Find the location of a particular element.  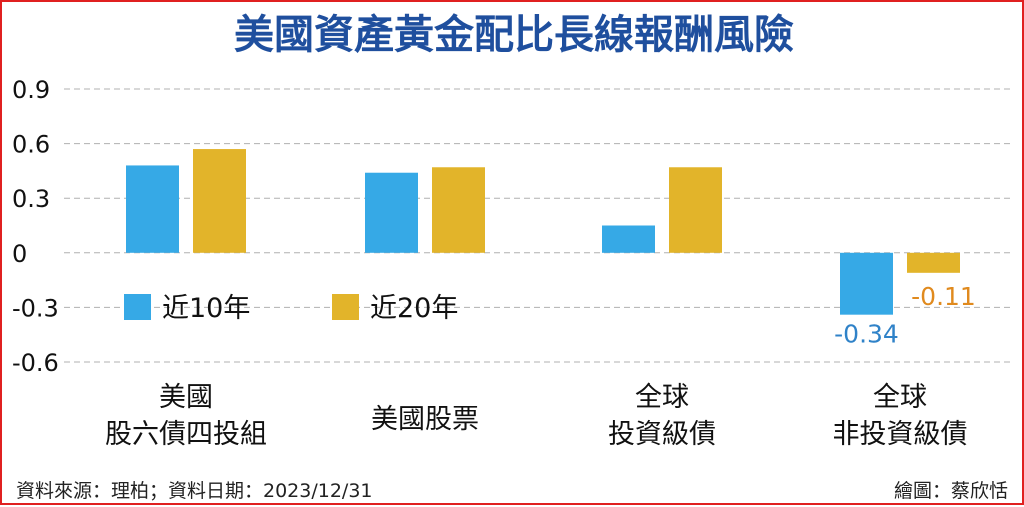

y-axis-ticks: 0.9 0.6 0.3 0 -0.3 -0.6 is located at coordinates (35, 226).